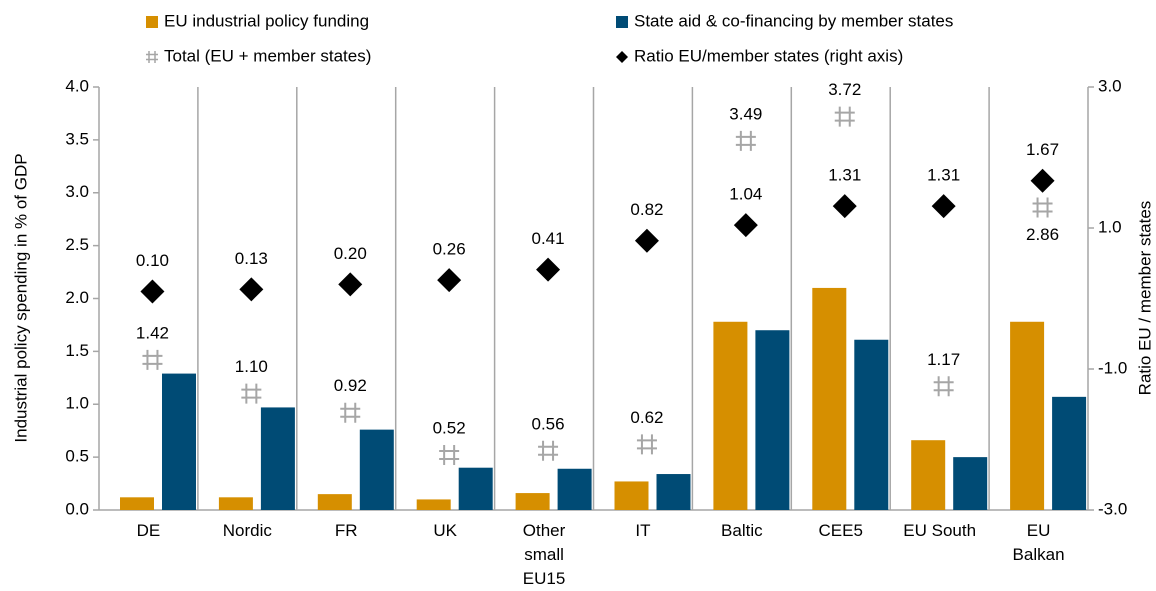  I want to click on data-label: 1.42, so click(152, 332).